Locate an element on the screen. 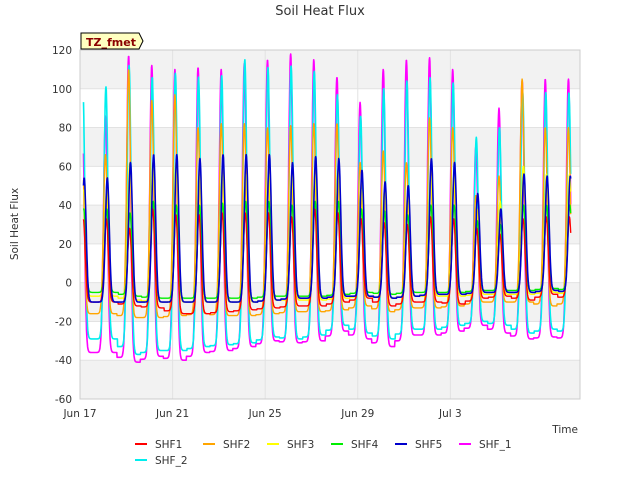 The height and width of the screenshot is (484, 640). legend-item-shf3: SHF3 is located at coordinates (290, 445).